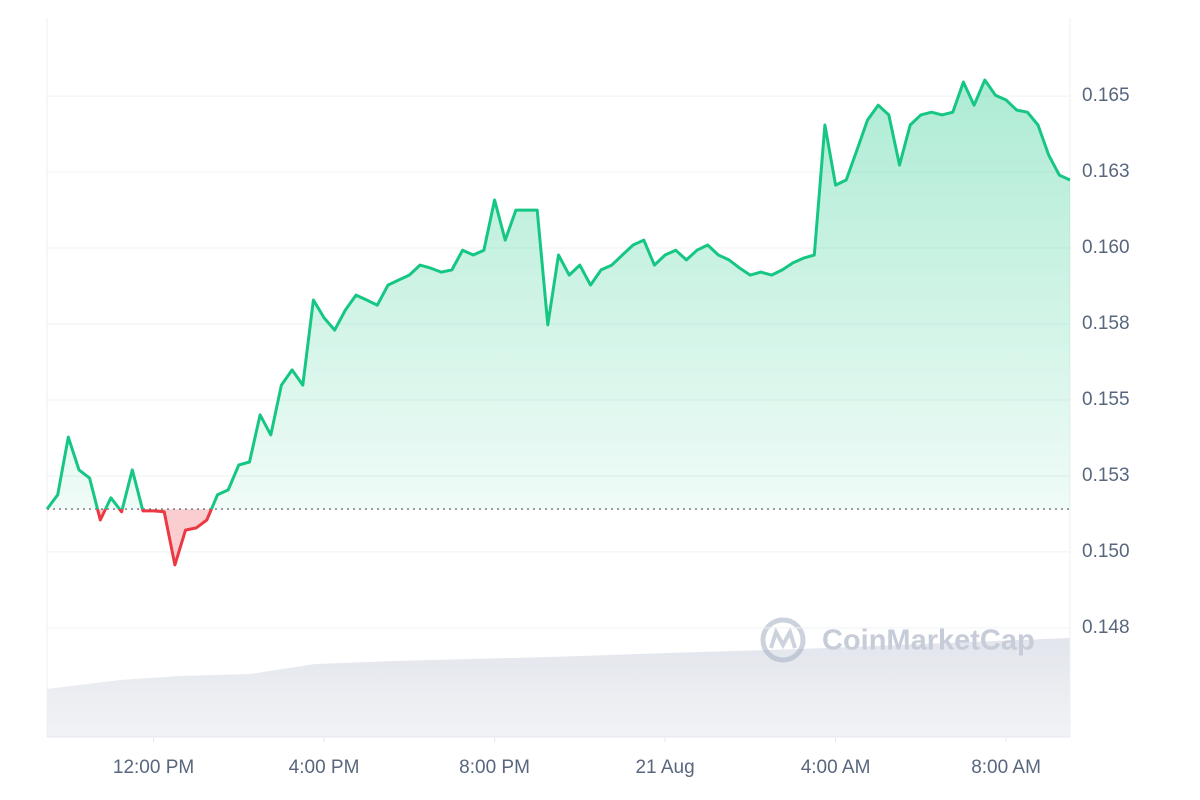 The height and width of the screenshot is (800, 1200). What do you see at coordinates (494, 767) in the screenshot?
I see `x-tick-label: 8:00 PM` at bounding box center [494, 767].